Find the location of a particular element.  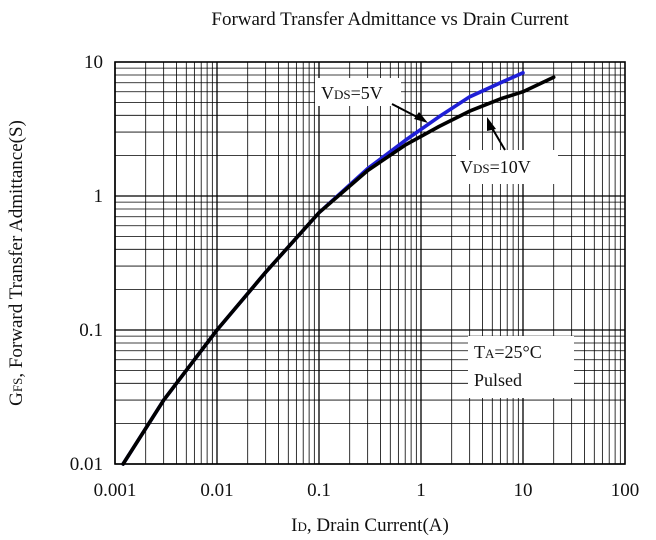

x-tick-label: 0.01 is located at coordinates (216, 490).